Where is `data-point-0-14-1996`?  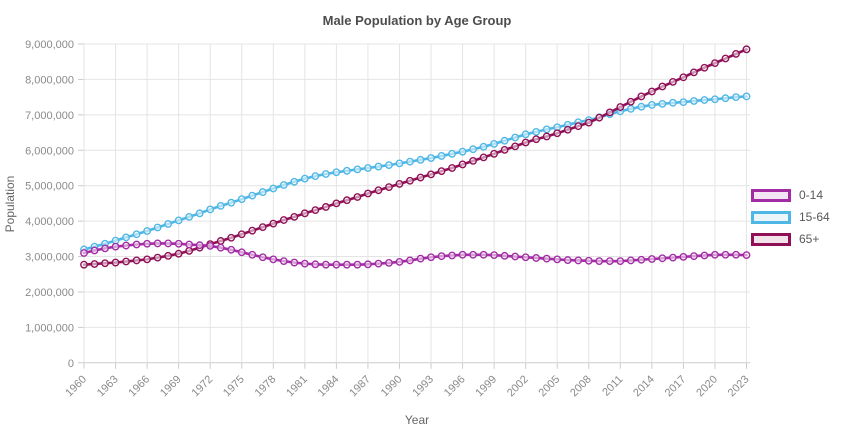
data-point-0-14-1996 is located at coordinates (462, 254).